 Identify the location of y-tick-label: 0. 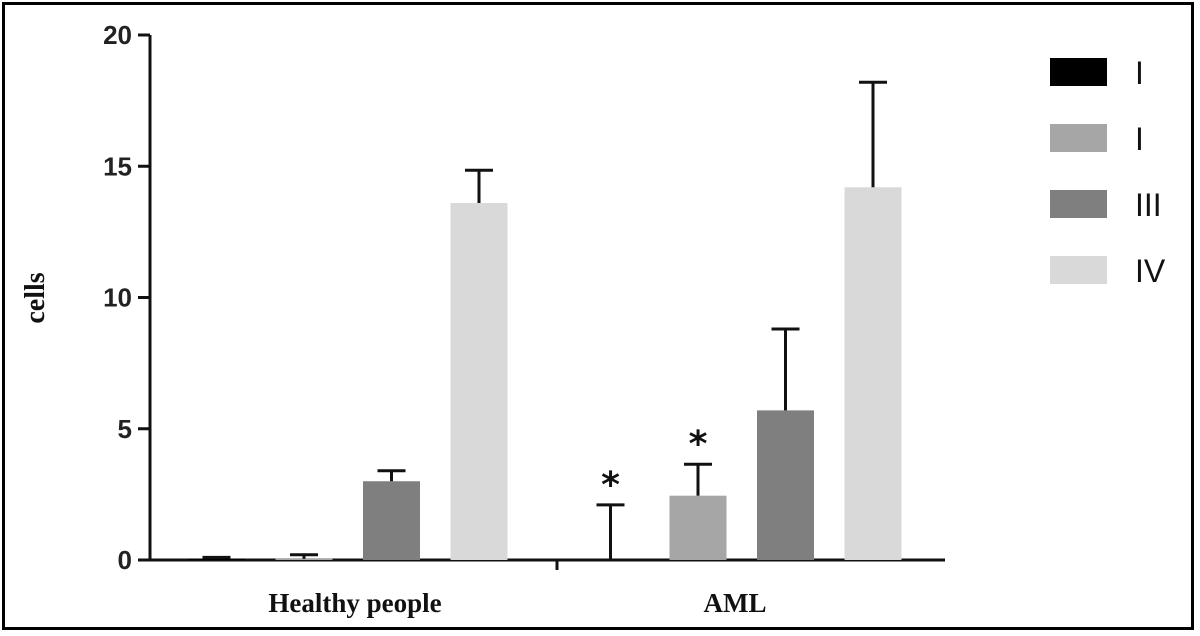
(125, 560).